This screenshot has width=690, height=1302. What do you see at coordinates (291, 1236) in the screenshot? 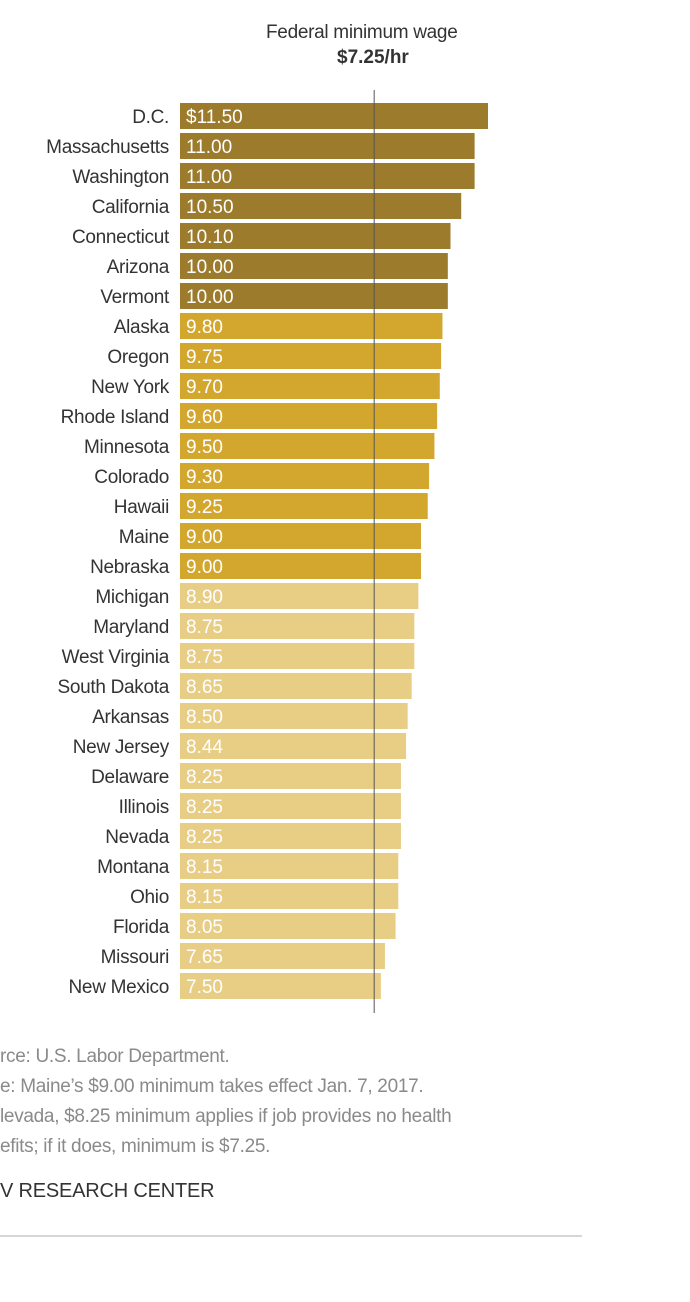
I see `divider` at bounding box center [291, 1236].